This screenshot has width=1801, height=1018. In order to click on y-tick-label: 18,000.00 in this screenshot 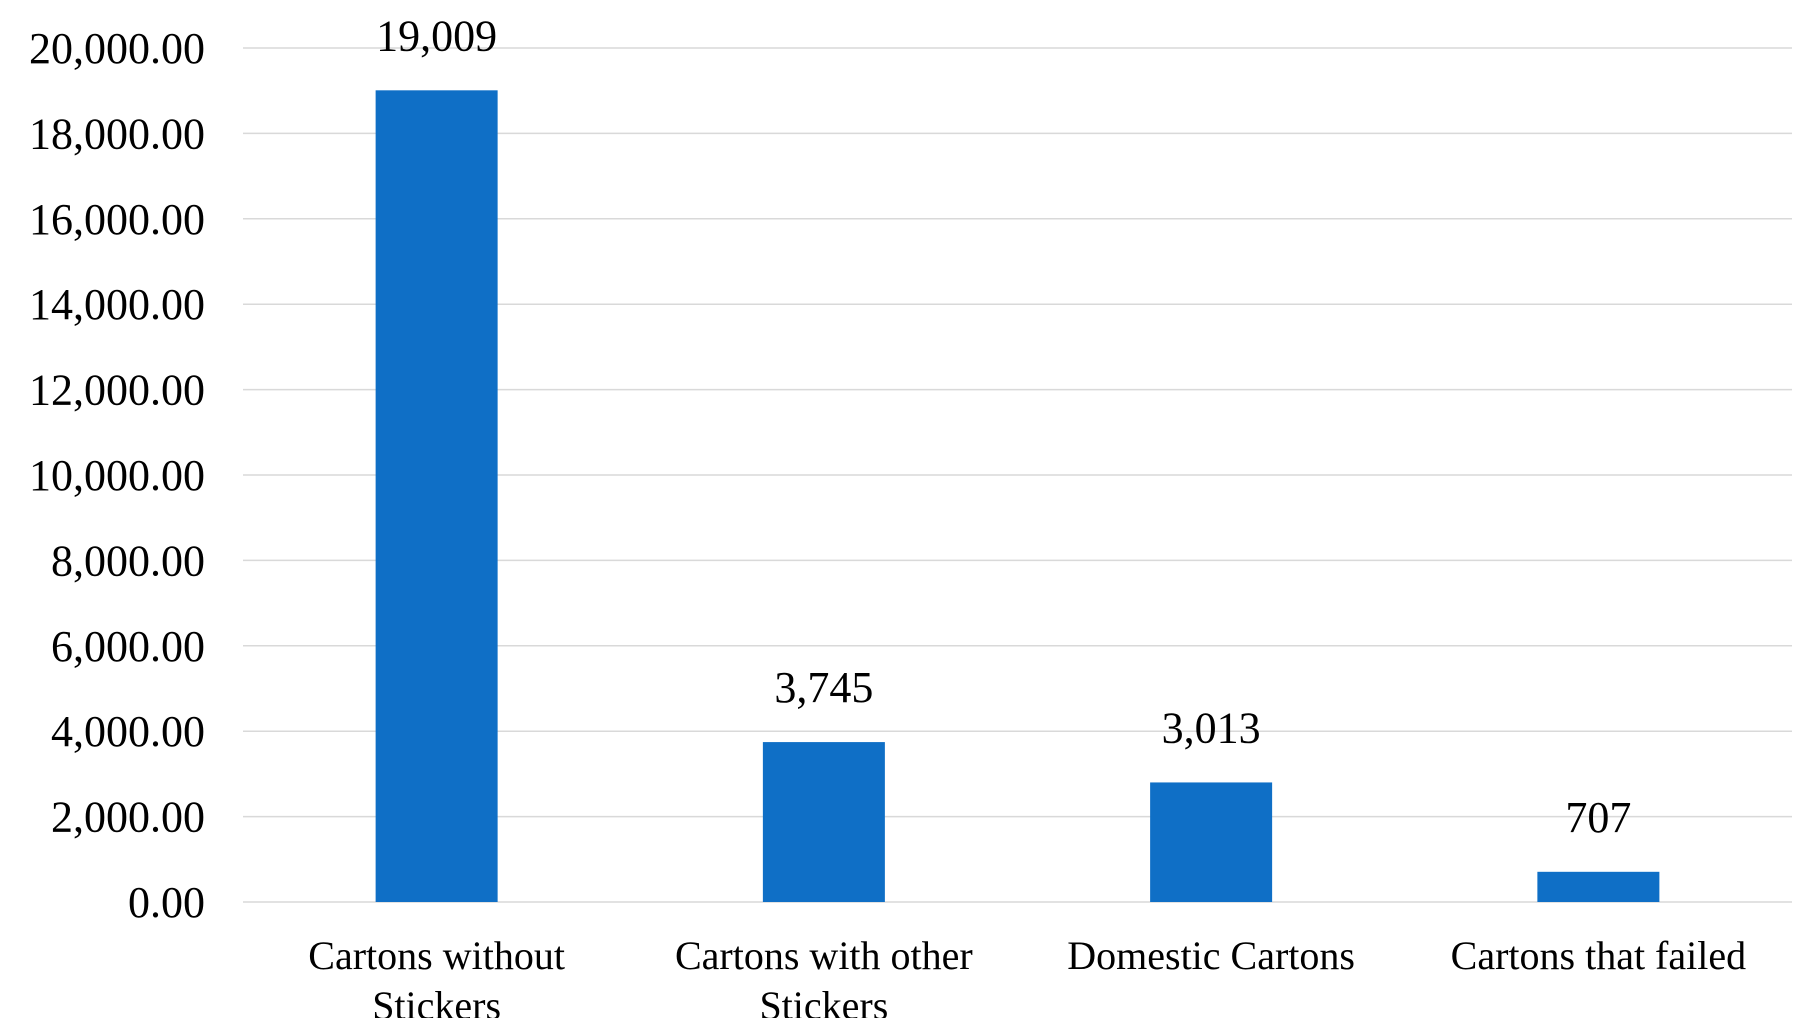, I will do `click(117, 133)`.